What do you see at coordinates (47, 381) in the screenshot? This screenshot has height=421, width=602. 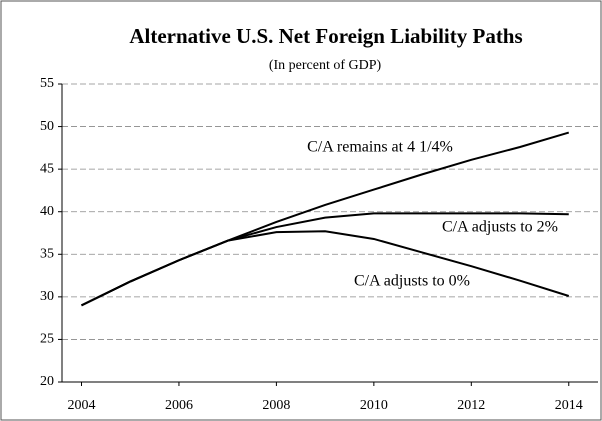 I see `y-tick-label: 20` at bounding box center [47, 381].